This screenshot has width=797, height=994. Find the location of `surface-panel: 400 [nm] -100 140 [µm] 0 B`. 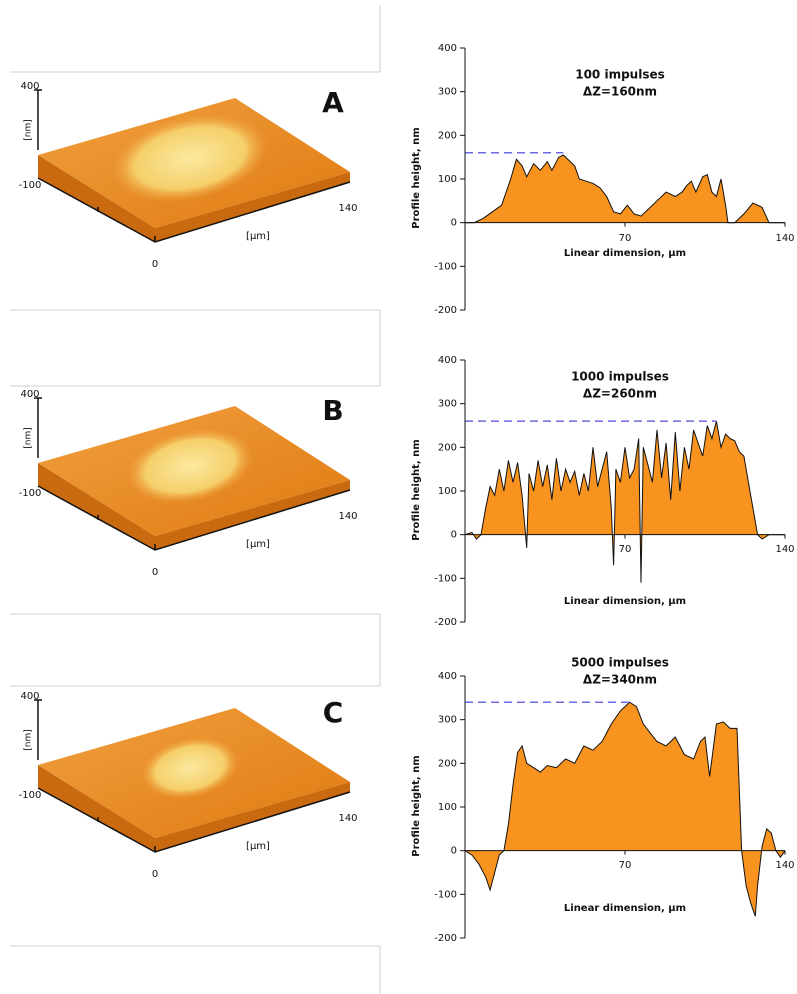

surface-panel: 400 [nm] -100 140 [µm] 0 B is located at coordinates (188, 483).